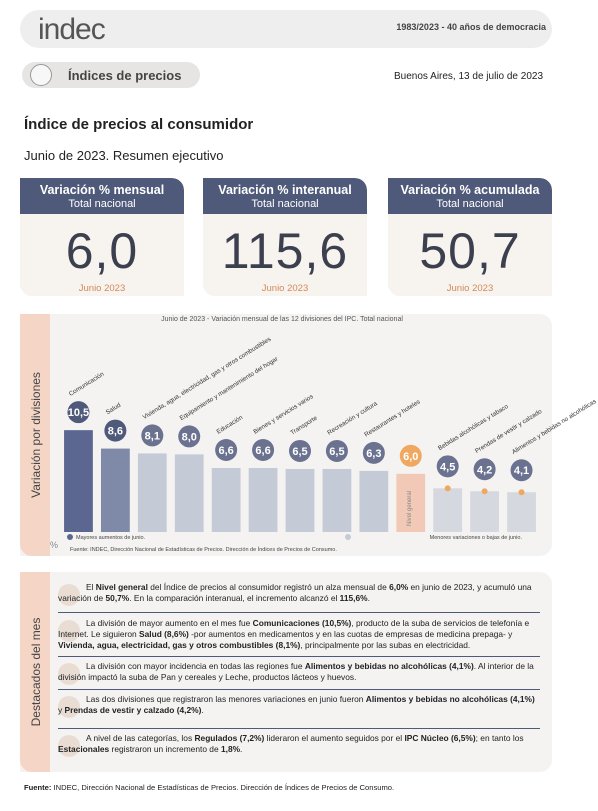 The image size is (598, 811). I want to click on highlight-run: registraron un incremento de, so click(165, 749).